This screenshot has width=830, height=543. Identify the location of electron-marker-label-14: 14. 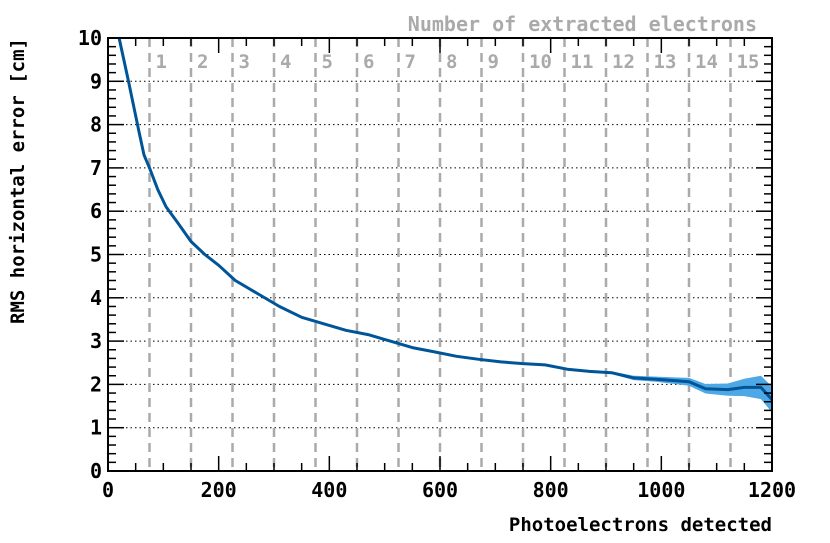
(706, 62).